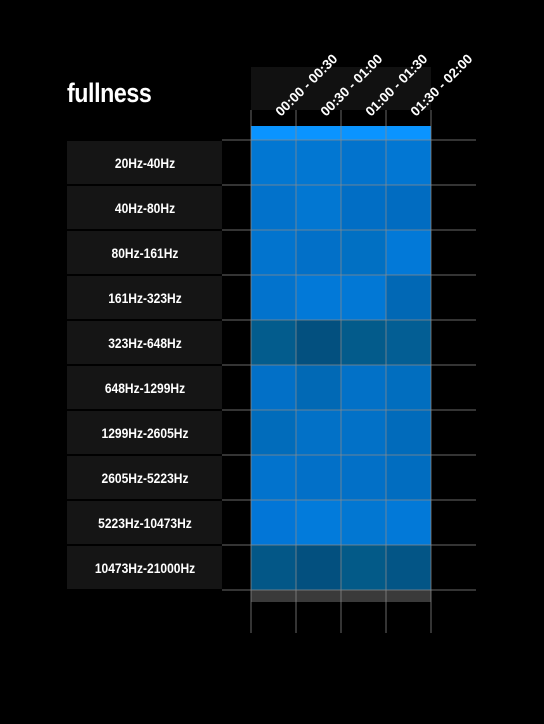  I want to click on row-label: 80Hz-161Hz, so click(145, 253).